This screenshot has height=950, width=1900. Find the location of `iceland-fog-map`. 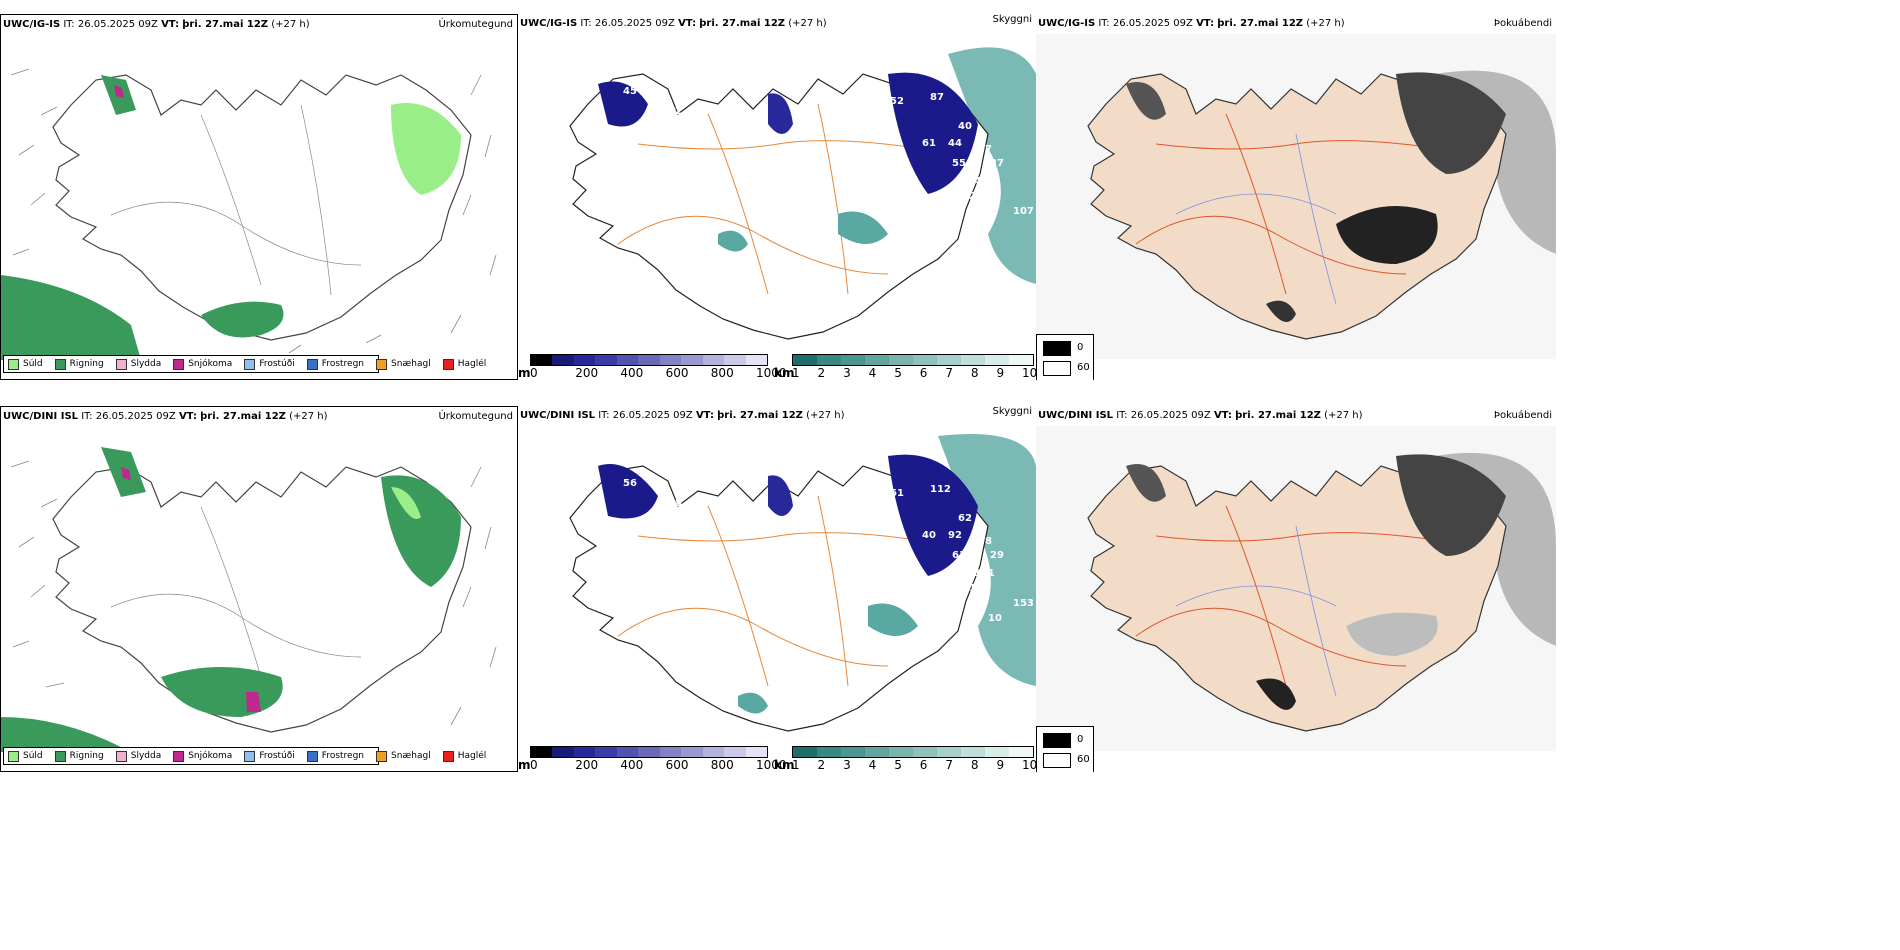

iceland-fog-map is located at coordinates (1296, 588).